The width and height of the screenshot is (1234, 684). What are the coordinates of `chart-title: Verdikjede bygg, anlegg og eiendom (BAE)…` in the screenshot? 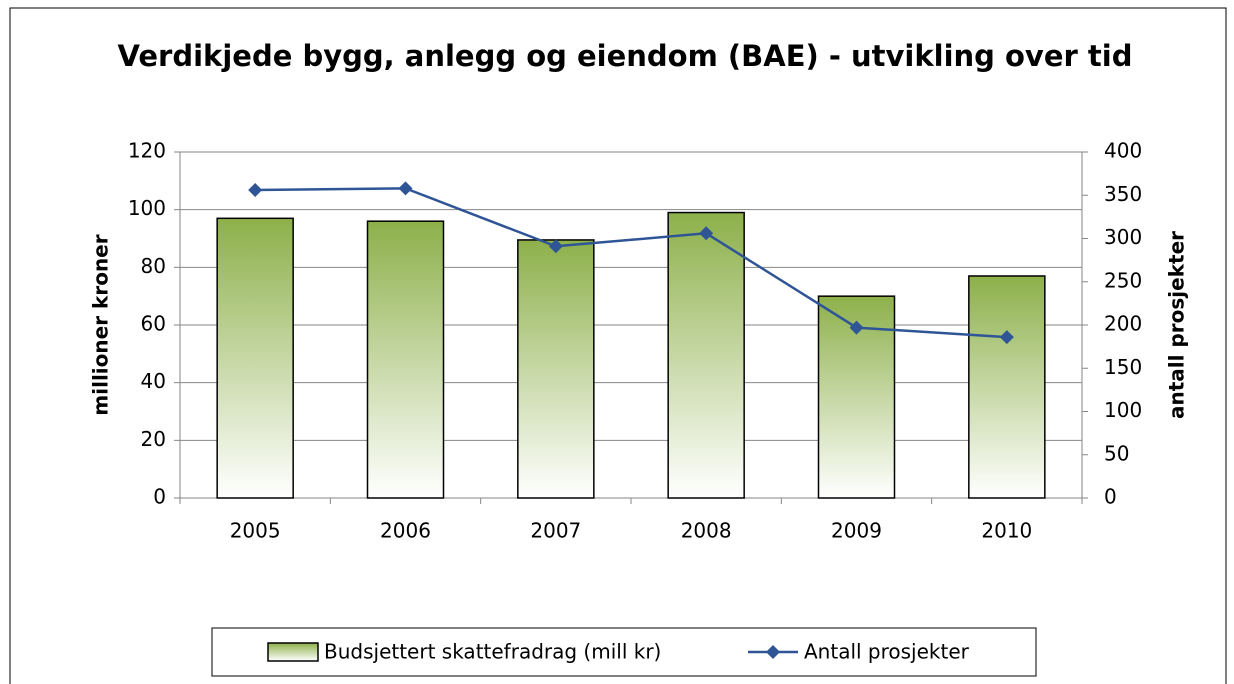 It's located at (625, 56).